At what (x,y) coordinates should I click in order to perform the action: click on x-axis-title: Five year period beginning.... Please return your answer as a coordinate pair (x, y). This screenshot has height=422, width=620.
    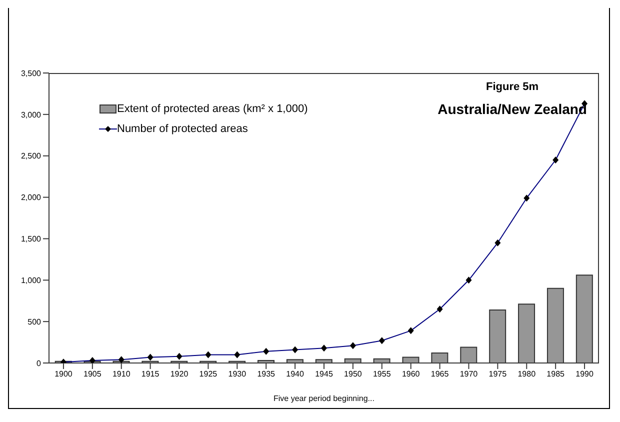
    Looking at the image, I should click on (324, 398).